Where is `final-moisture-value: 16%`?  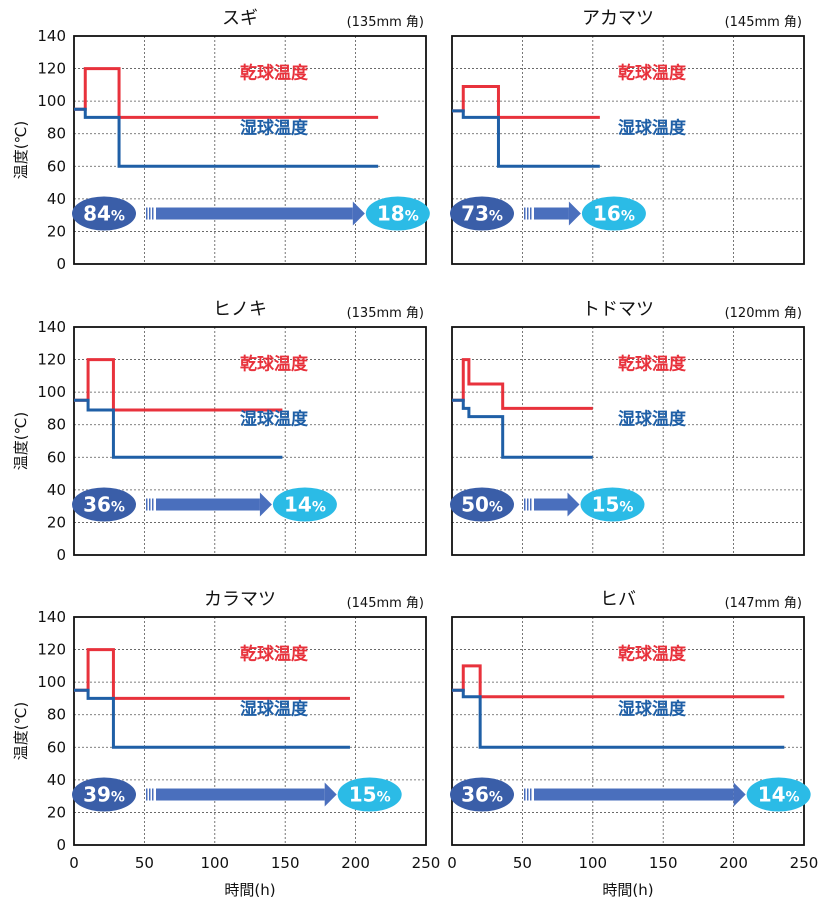 final-moisture-value: 16% is located at coordinates (614, 214).